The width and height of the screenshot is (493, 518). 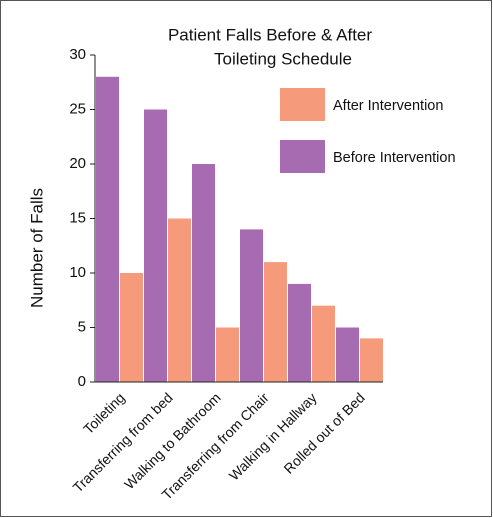 I want to click on legend-label: After Intervention, so click(x=388, y=106).